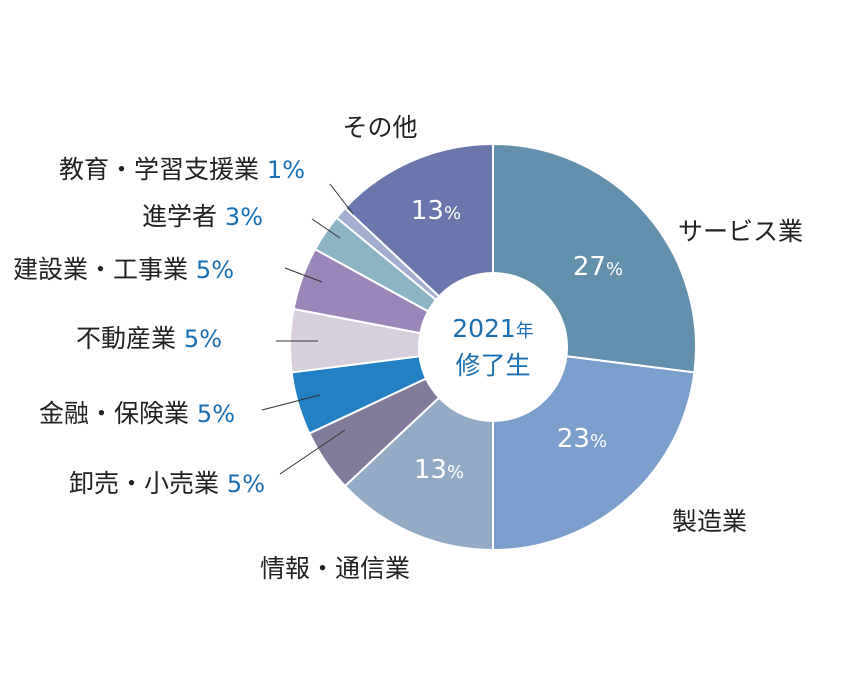  I want to click on slice-category-label: 建設業・工事業 5%, so click(123, 269).